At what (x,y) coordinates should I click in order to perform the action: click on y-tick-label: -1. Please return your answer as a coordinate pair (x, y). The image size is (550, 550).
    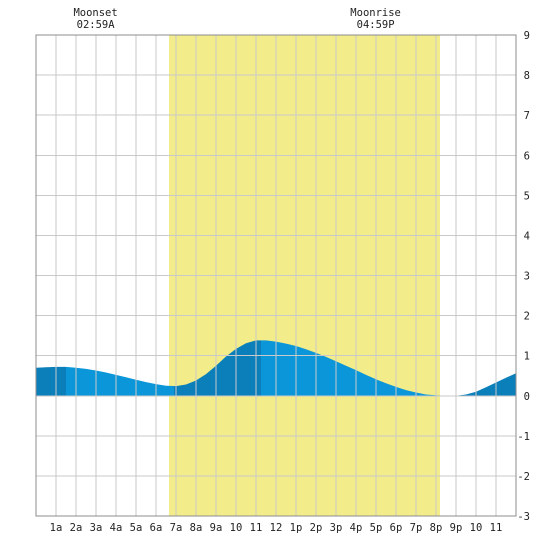
    Looking at the image, I should click on (523, 437).